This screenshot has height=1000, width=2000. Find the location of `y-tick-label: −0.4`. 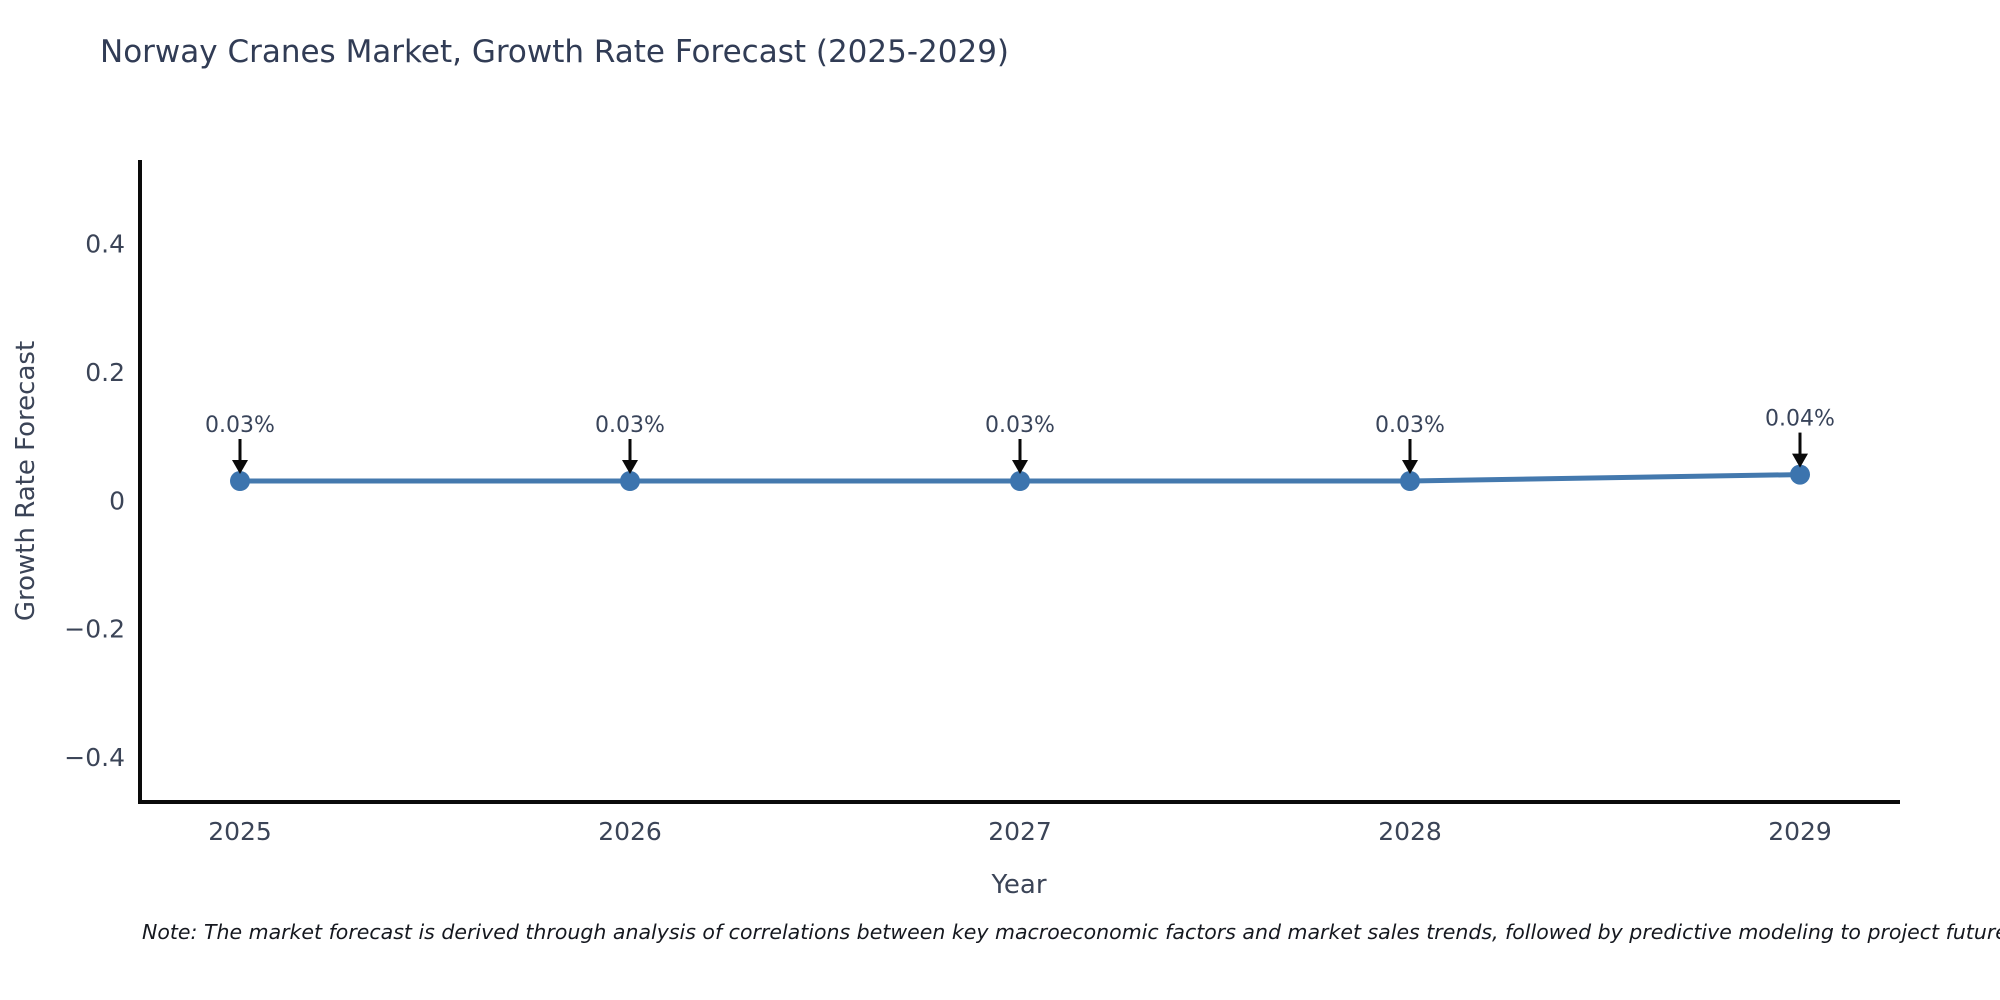

y-tick-label: −0.4 is located at coordinates (94, 757).